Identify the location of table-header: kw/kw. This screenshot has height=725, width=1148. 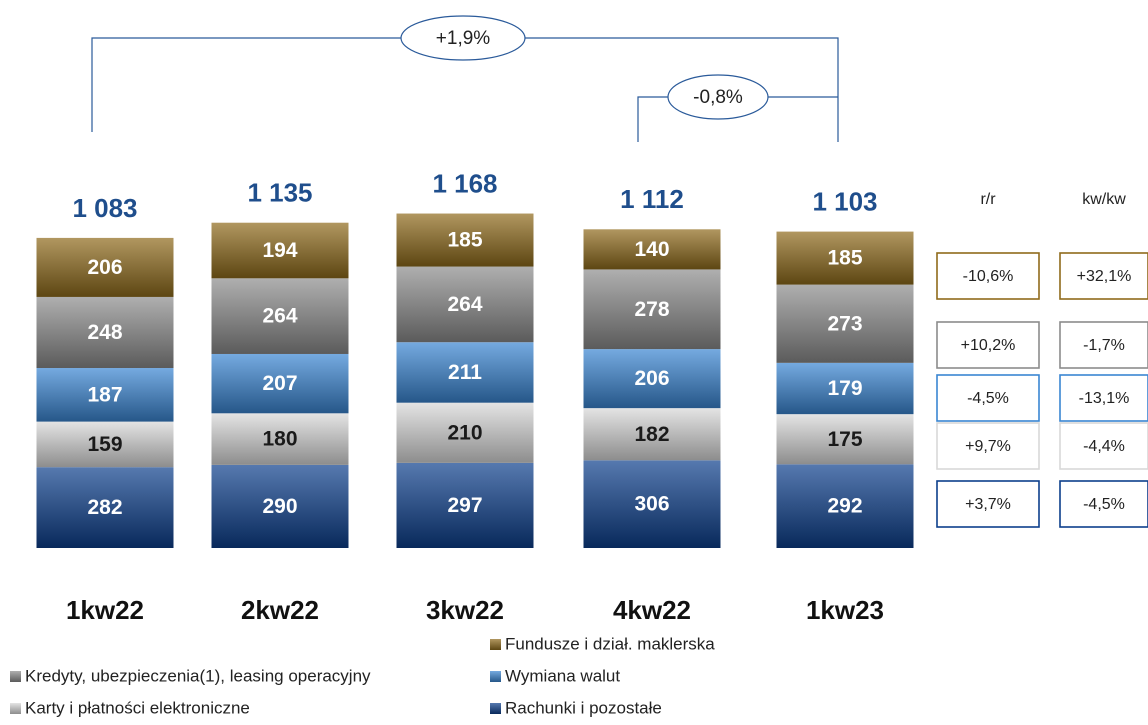
(1104, 199).